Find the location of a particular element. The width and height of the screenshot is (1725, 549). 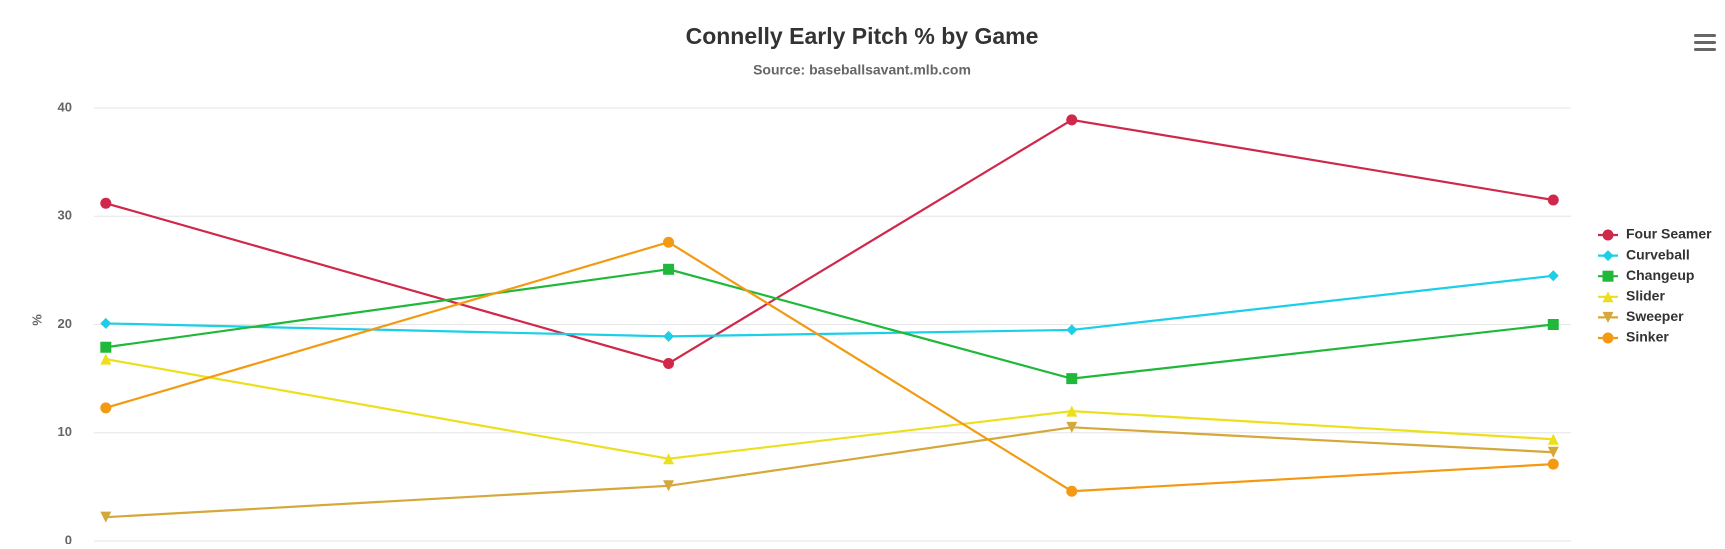

series is located at coordinates (829, 306).